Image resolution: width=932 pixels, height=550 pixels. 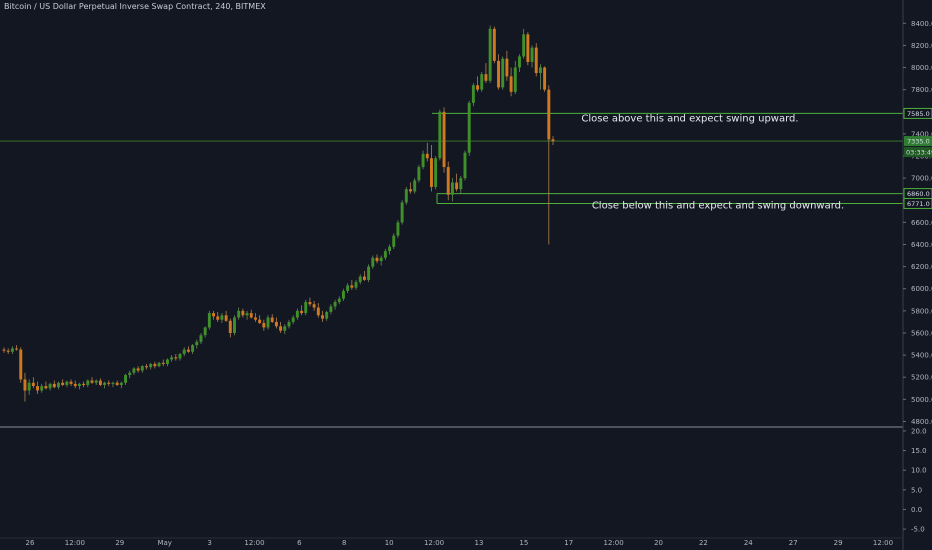 I want to click on time-tick-label: May, so click(x=164, y=543).